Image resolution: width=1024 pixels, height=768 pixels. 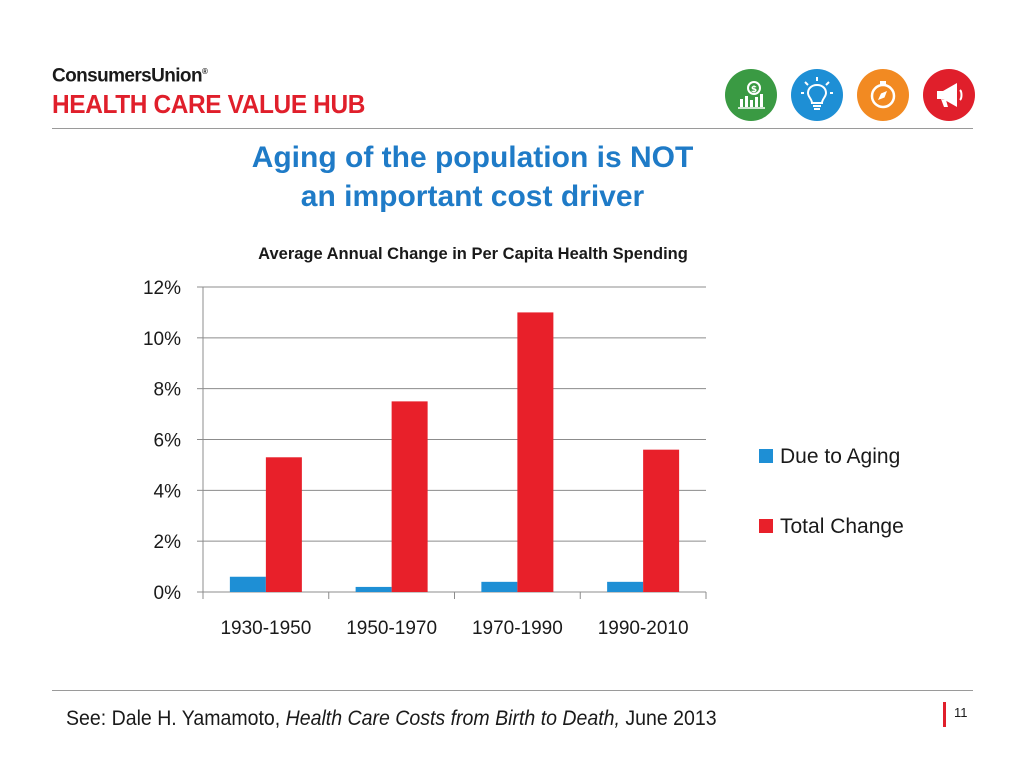 I want to click on slide-title-line-1: Aging of the population is NOT, so click(x=472, y=157).